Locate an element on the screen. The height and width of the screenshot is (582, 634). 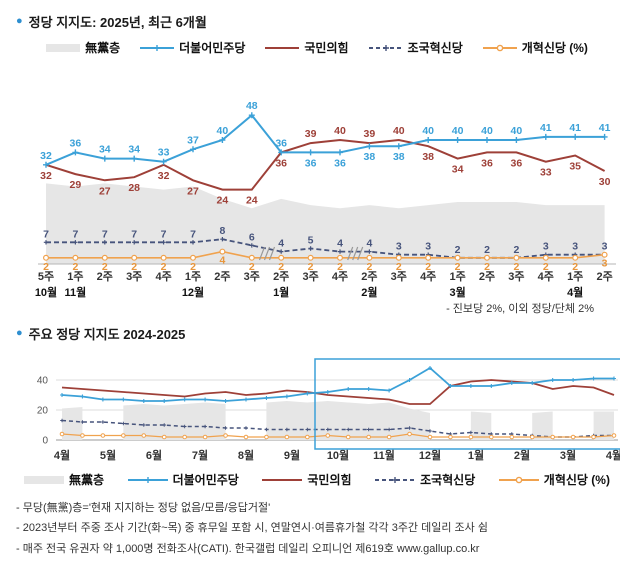
svg-text: 4월 is located at coordinates (62, 455).